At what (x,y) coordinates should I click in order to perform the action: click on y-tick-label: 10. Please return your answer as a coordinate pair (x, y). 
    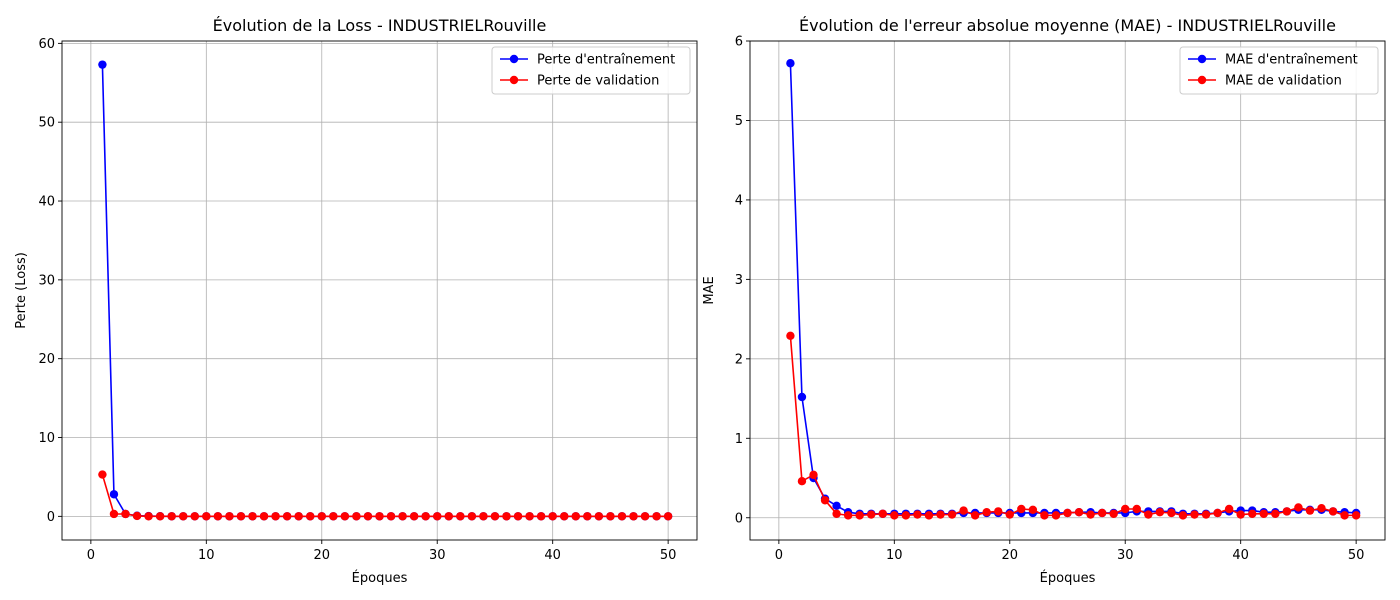
    Looking at the image, I should click on (46, 438).